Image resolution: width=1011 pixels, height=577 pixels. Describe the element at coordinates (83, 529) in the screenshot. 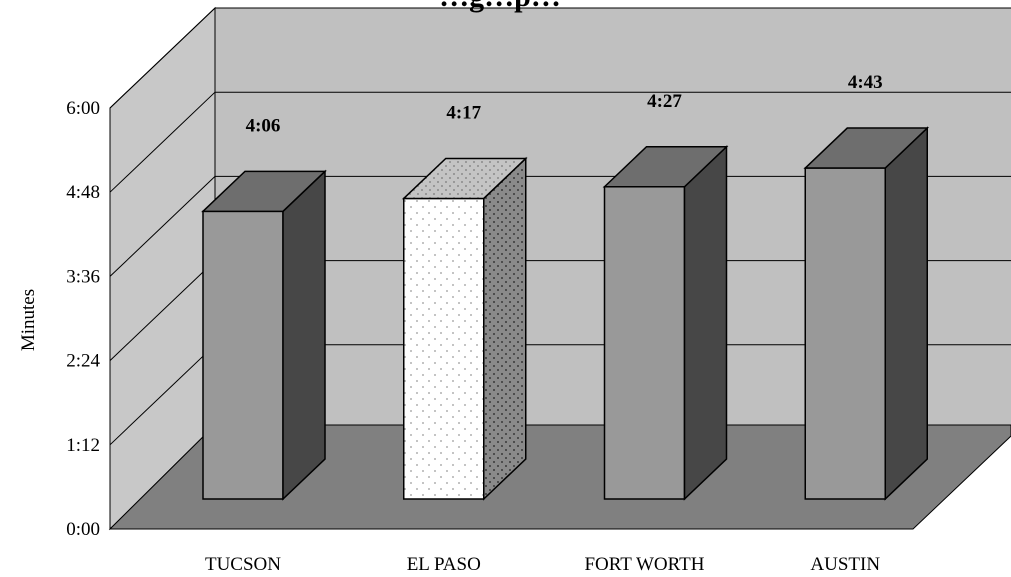

I see `y-tick-label: 0:00` at that location.